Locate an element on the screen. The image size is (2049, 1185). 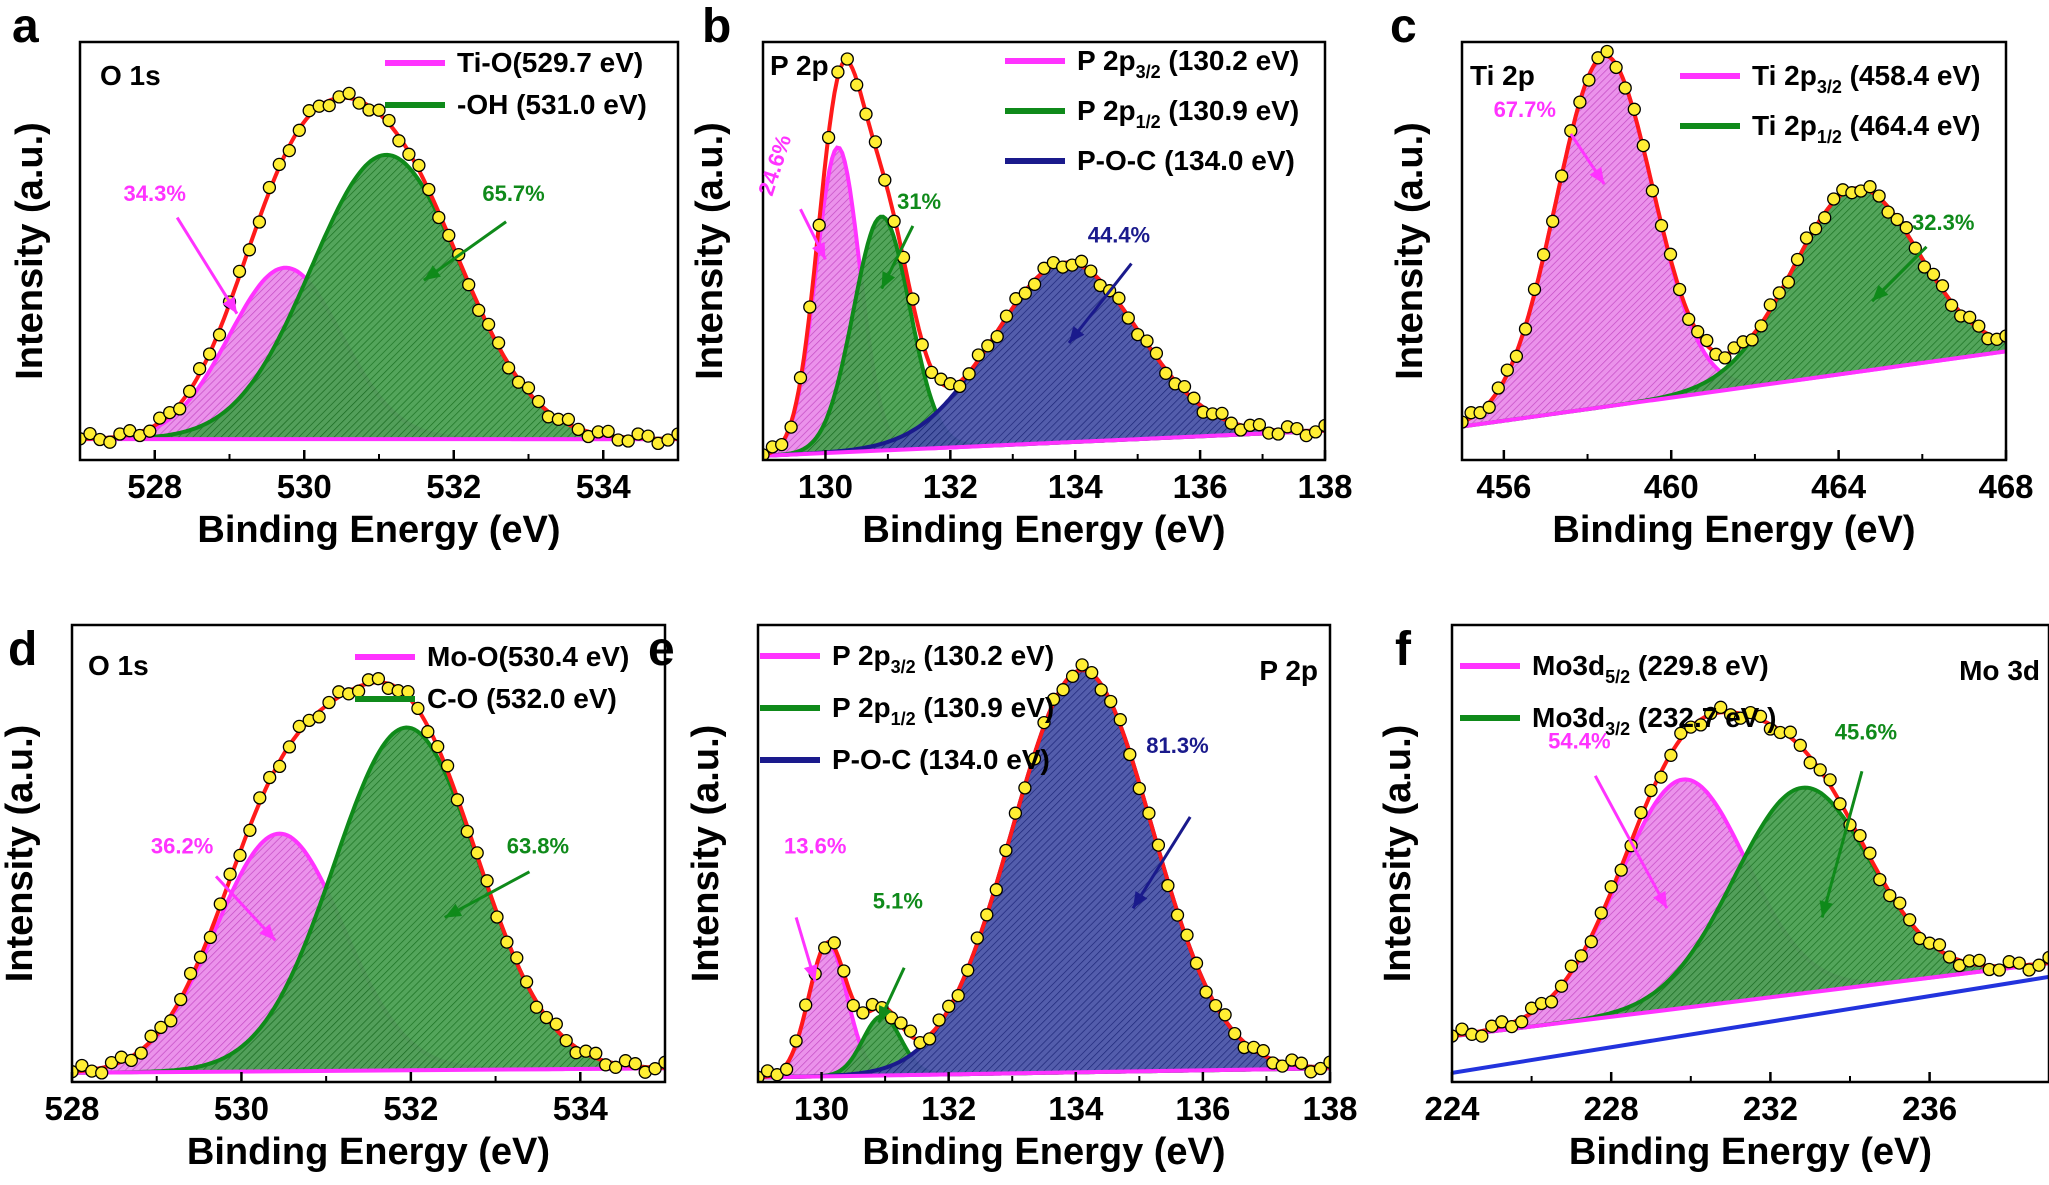
legend-entry-1: Mo3d5/2 (229.8 eV) is located at coordinates (1650, 668).